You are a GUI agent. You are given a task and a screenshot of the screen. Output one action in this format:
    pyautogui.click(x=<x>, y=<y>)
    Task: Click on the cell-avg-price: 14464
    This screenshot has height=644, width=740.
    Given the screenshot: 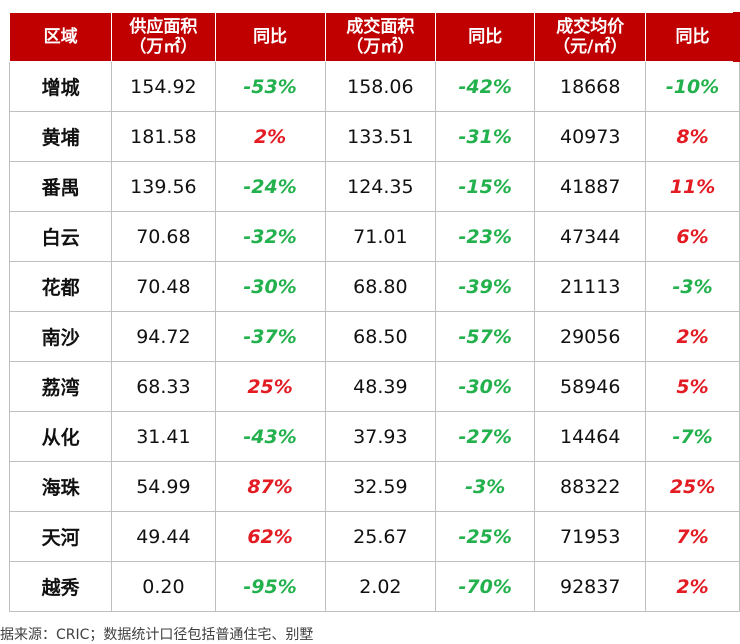 What is the action you would take?
    pyautogui.click(x=590, y=436)
    